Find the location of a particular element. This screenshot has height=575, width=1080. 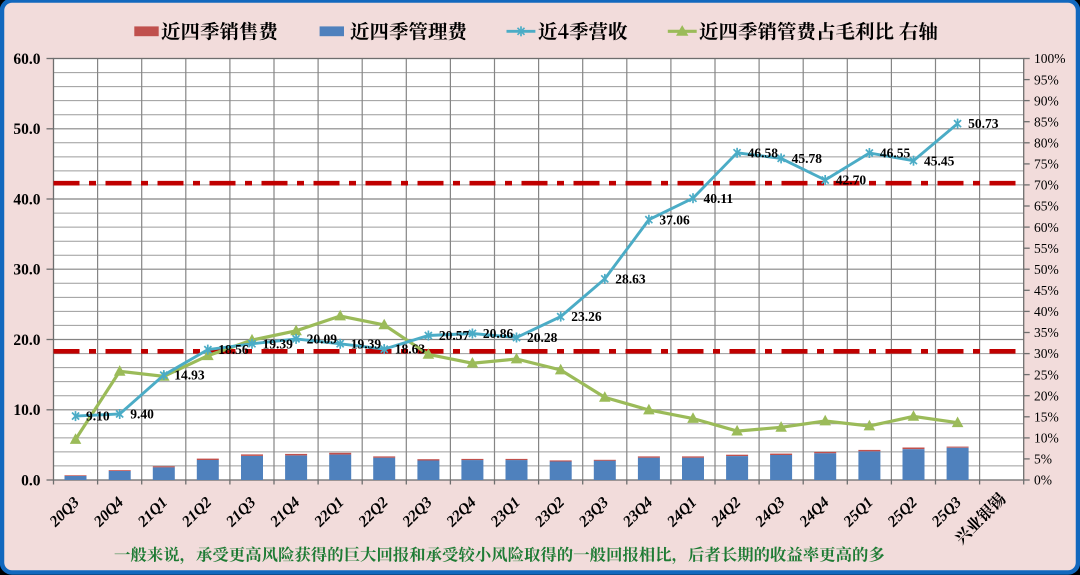

svg-text: 5% is located at coordinates (1043, 459).